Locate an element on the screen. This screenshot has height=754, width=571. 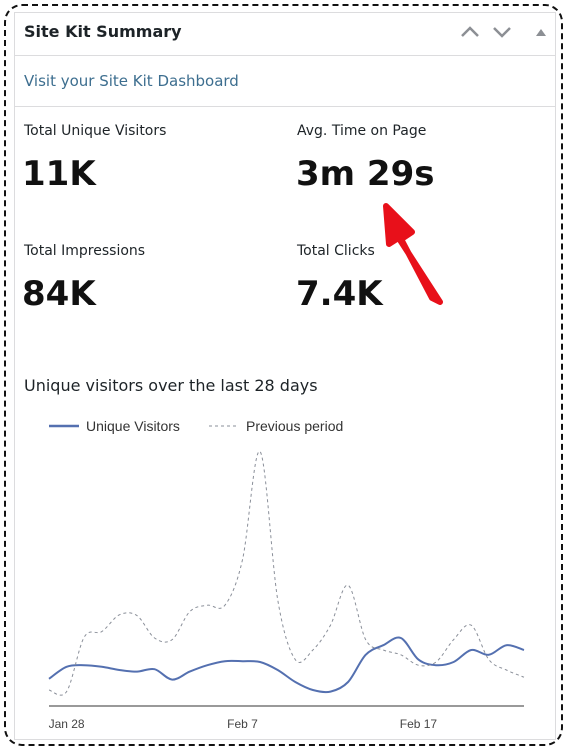
widget-title: Site Kit Summary is located at coordinates (103, 31).